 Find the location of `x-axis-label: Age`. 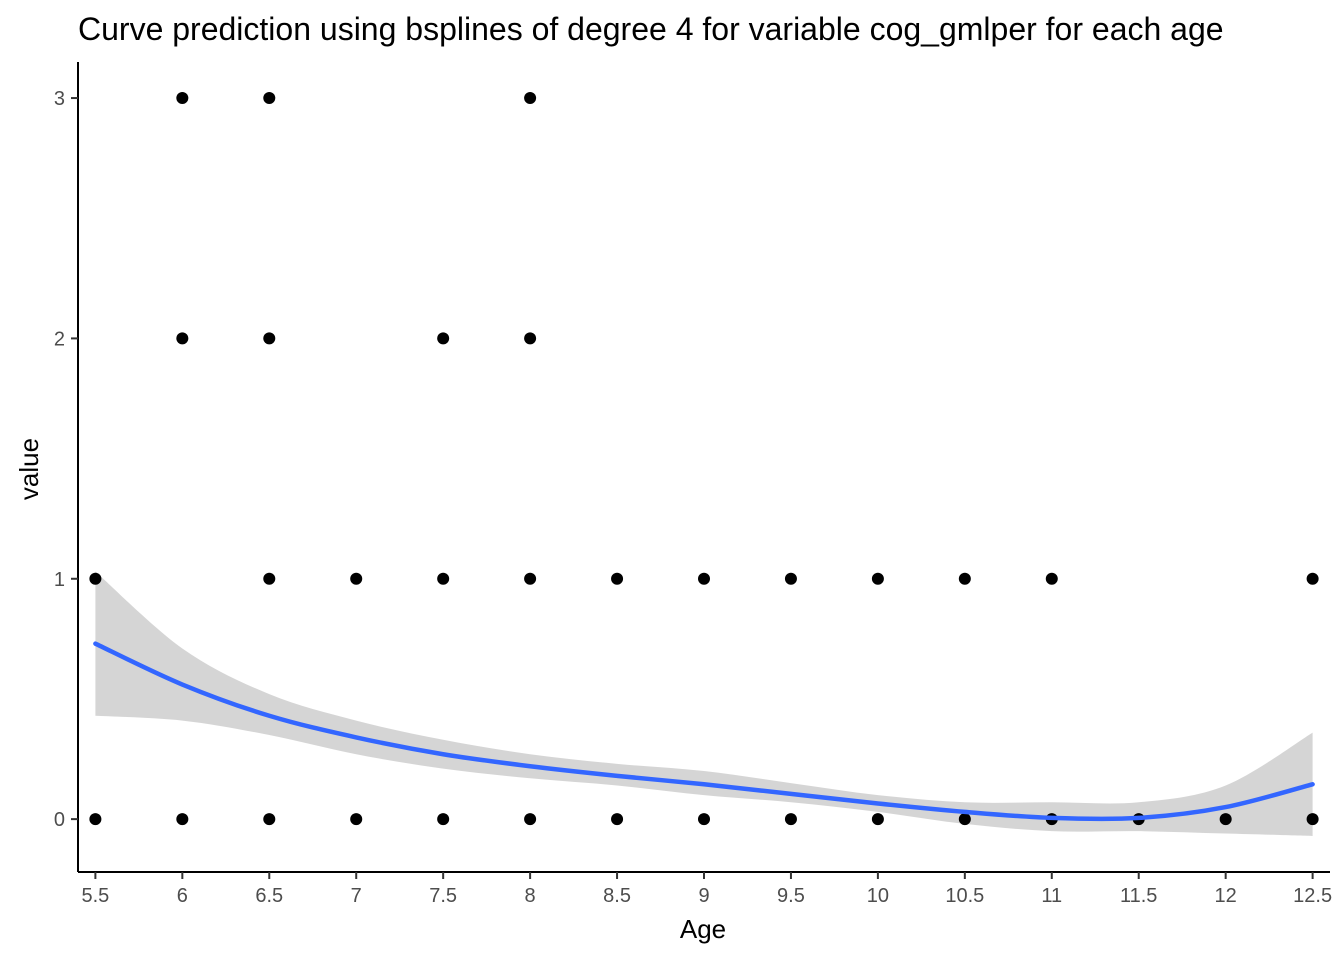

x-axis-label: Age is located at coordinates (703, 929).